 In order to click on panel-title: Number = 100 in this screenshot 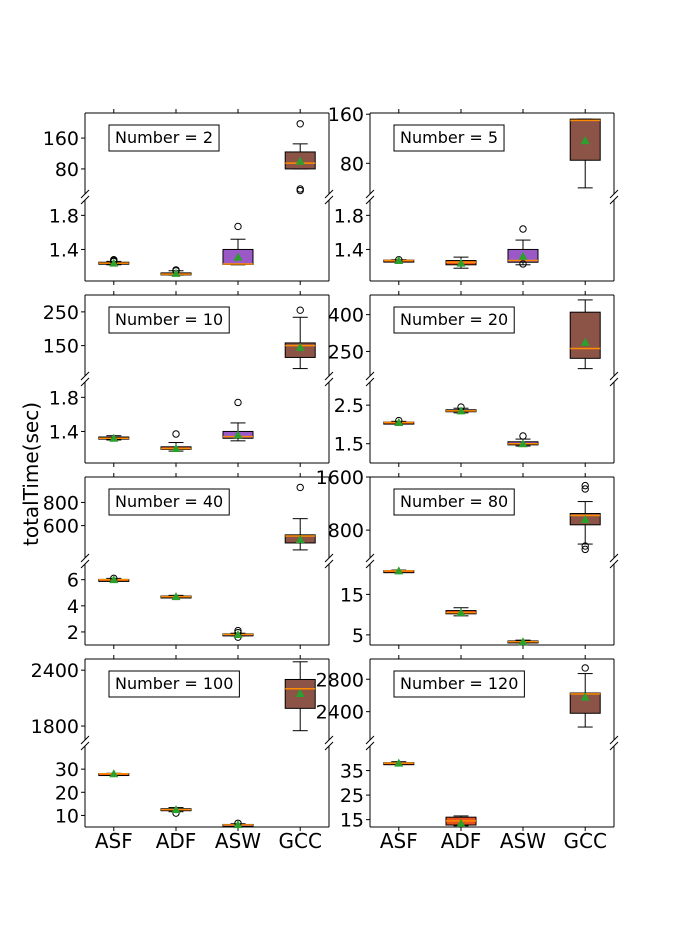, I will do `click(174, 683)`.